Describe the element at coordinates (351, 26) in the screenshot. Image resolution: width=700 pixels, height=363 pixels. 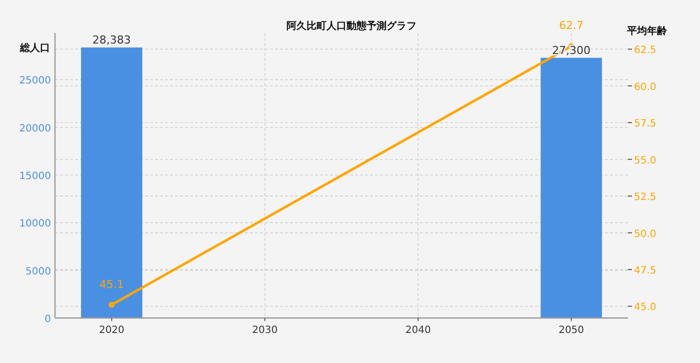
I see `chart-title: 阿久比町人口動態予測グラフ` at that location.